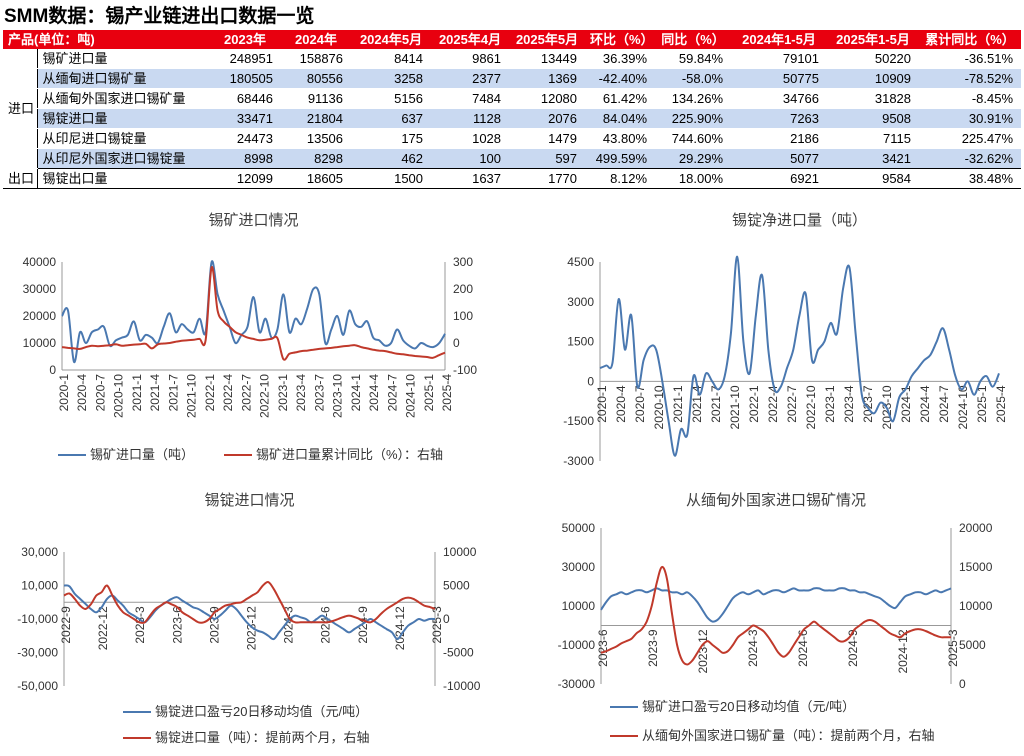  Describe the element at coordinates (40, 262) in the screenshot. I see `y-tick-label-left: 40000` at that location.